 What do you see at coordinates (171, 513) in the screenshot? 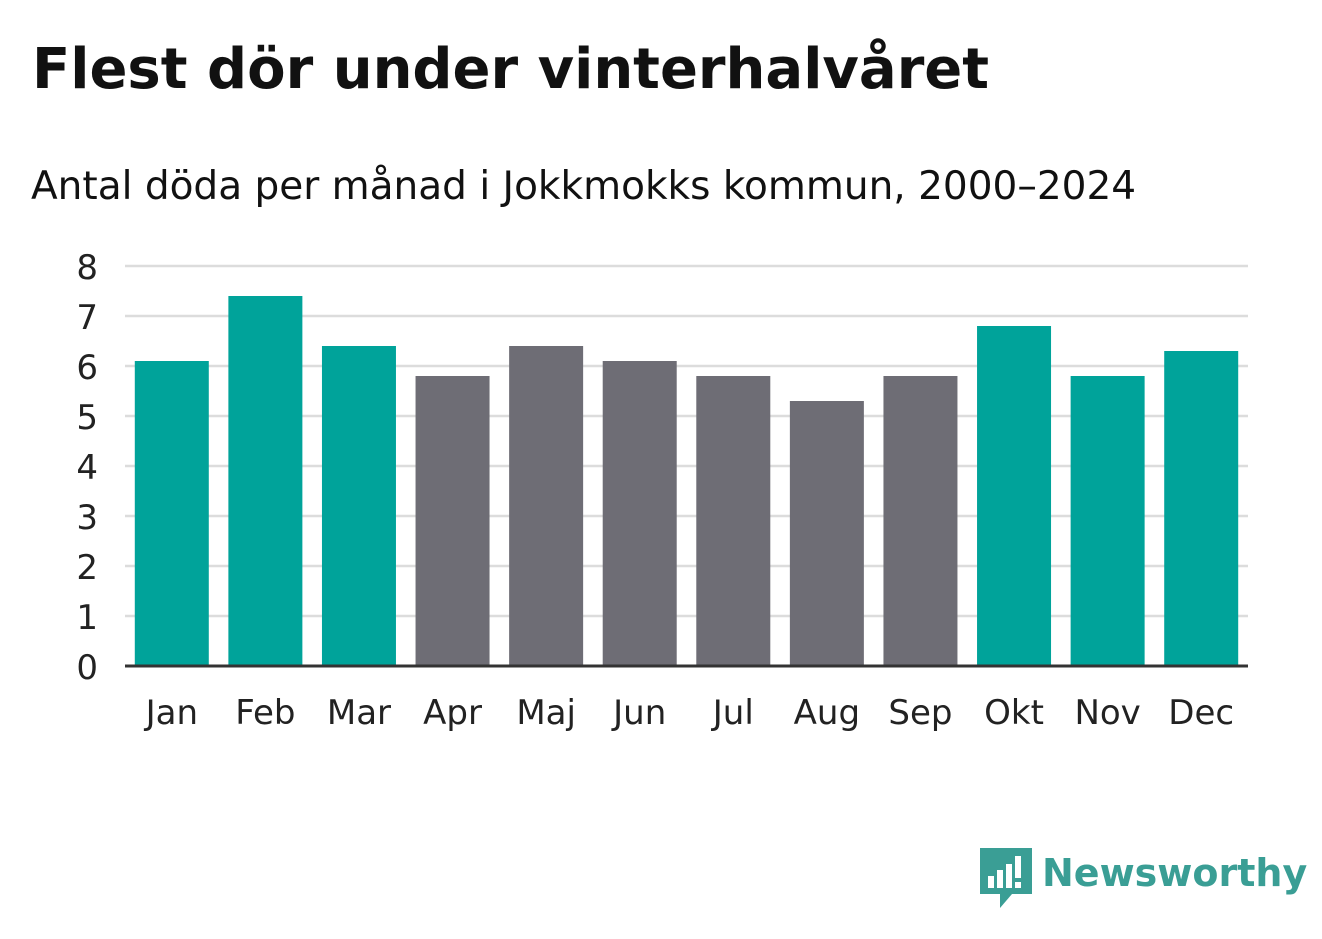
I see `bar-jan` at bounding box center [171, 513].